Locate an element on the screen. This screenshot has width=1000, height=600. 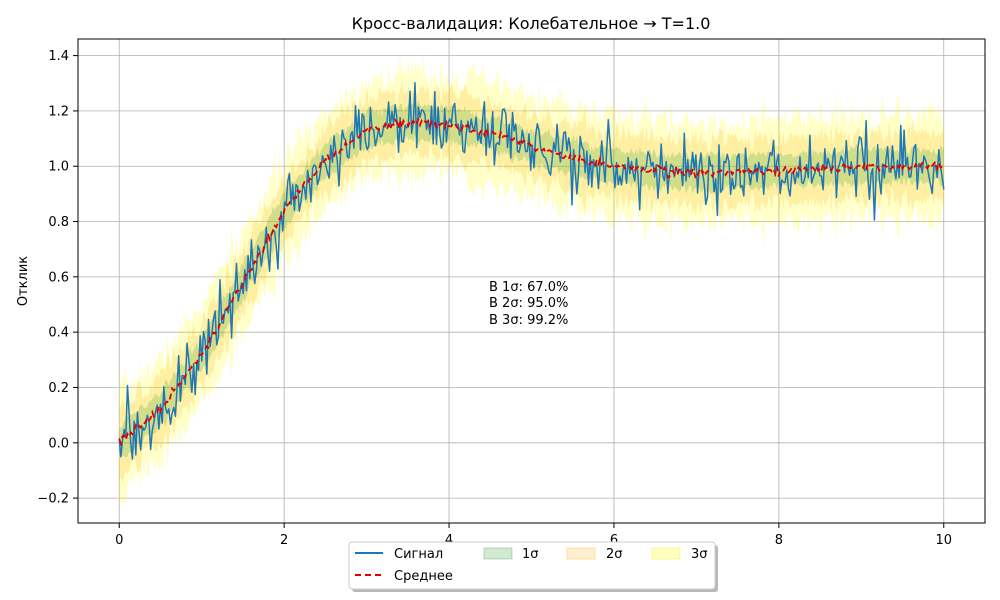
legend: Сигнал Среднее 1σ 2σ 3σ is located at coordinates (533, 566).